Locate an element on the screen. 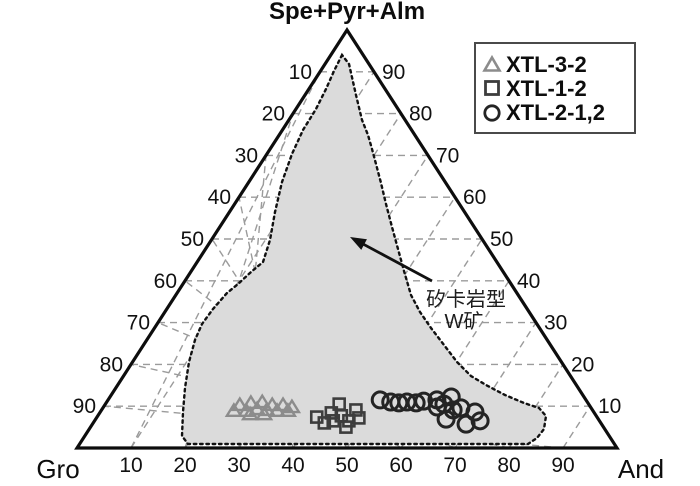  tick-label-right: 10 is located at coordinates (609, 406).